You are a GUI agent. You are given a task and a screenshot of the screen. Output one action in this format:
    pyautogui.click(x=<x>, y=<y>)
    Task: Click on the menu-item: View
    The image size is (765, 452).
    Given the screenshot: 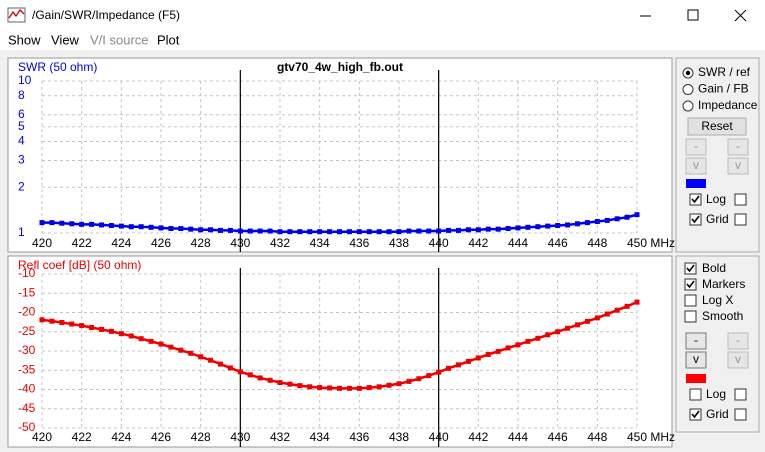 What is the action you would take?
    pyautogui.click(x=65, y=39)
    